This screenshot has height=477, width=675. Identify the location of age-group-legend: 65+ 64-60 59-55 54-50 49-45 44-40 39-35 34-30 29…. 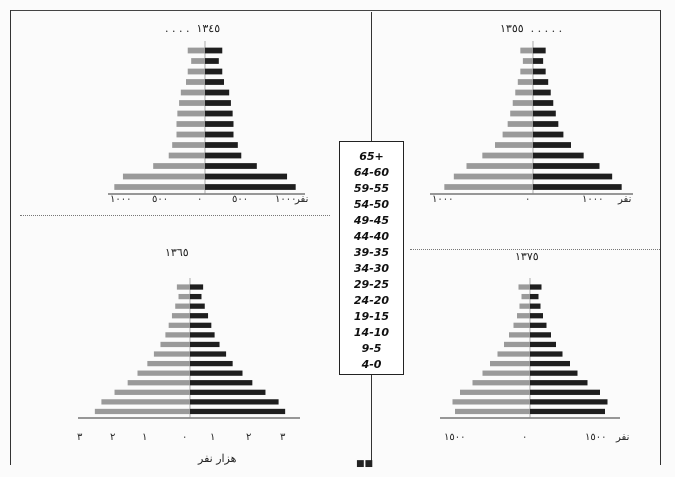
(371, 258).